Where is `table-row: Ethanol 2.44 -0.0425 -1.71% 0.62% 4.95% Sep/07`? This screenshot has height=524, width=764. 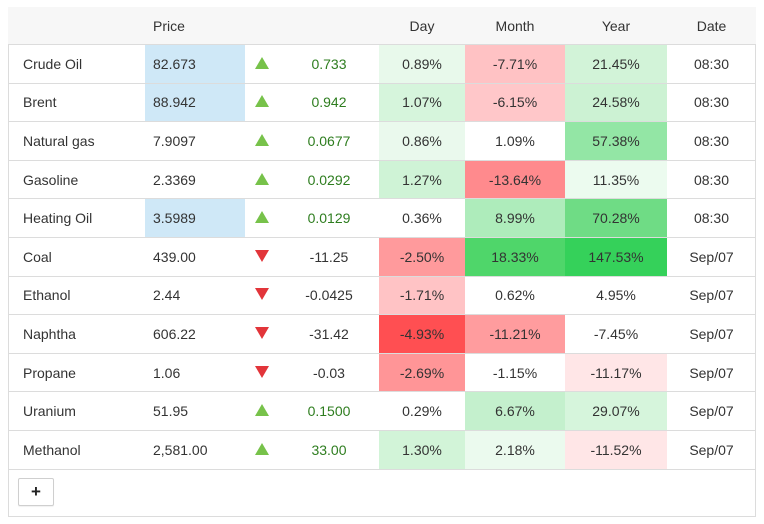 table-row: Ethanol 2.44 -0.0425 -1.71% 0.62% 4.95% Sep/07 is located at coordinates (382, 296).